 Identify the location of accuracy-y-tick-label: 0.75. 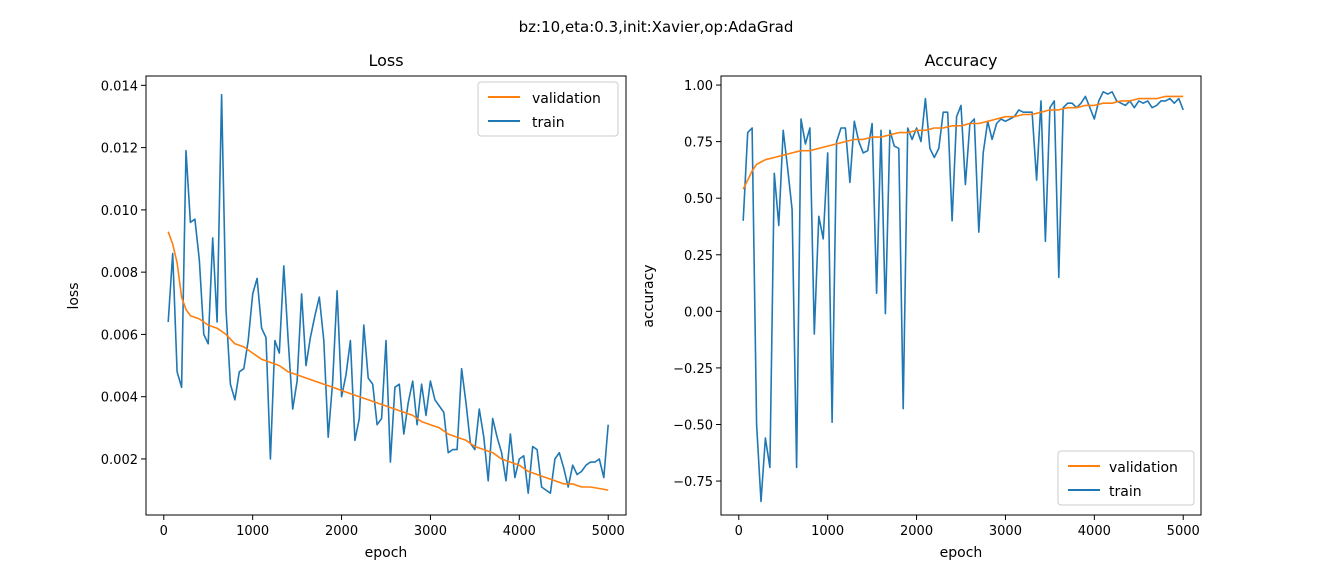
(698, 143).